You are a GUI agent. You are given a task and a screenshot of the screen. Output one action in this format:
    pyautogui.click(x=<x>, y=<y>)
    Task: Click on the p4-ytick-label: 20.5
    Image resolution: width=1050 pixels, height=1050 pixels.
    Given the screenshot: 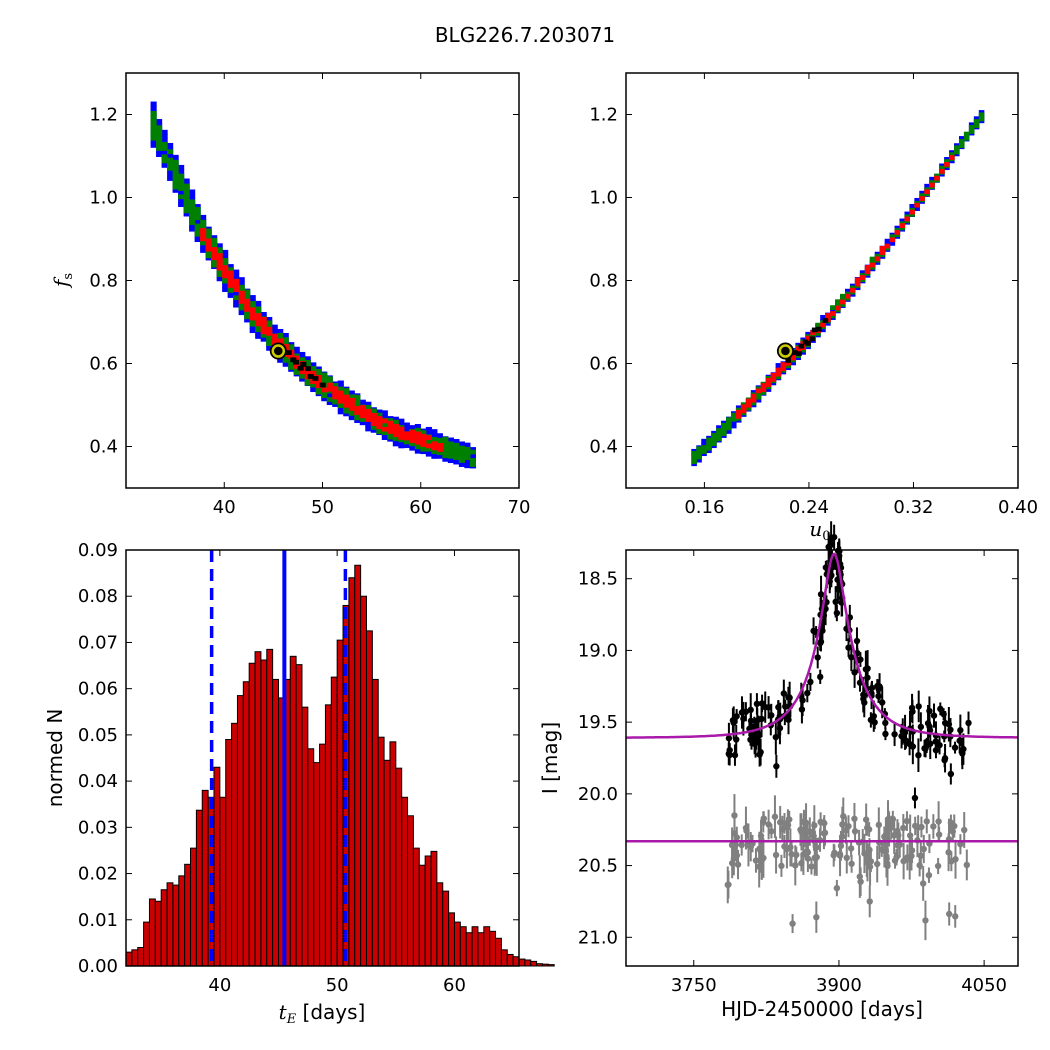 What is the action you would take?
    pyautogui.click(x=598, y=866)
    